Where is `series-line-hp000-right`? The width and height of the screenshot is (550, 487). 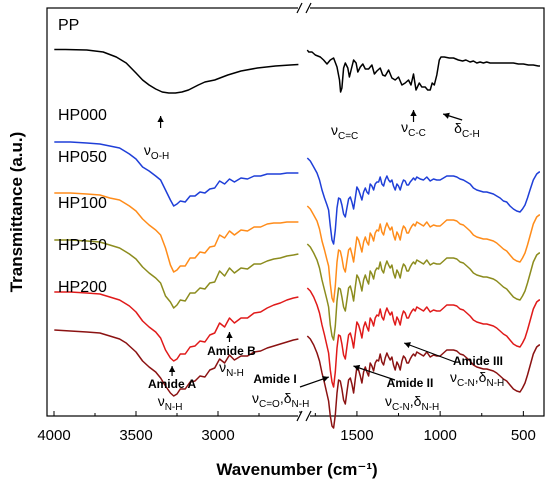 series-line-hp000-right is located at coordinates (423, 201).